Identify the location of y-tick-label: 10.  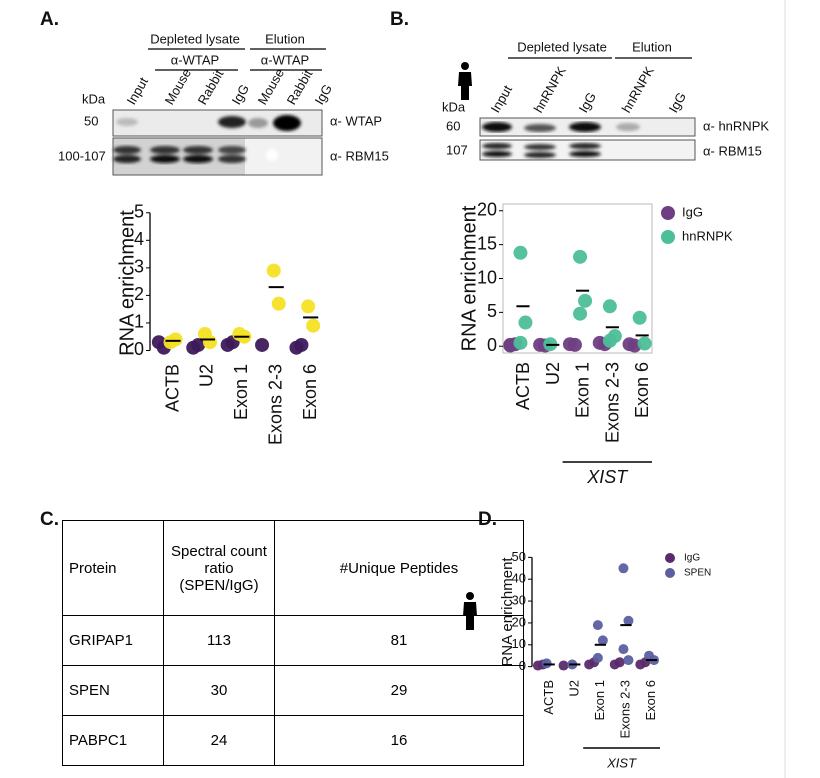
(487, 277).